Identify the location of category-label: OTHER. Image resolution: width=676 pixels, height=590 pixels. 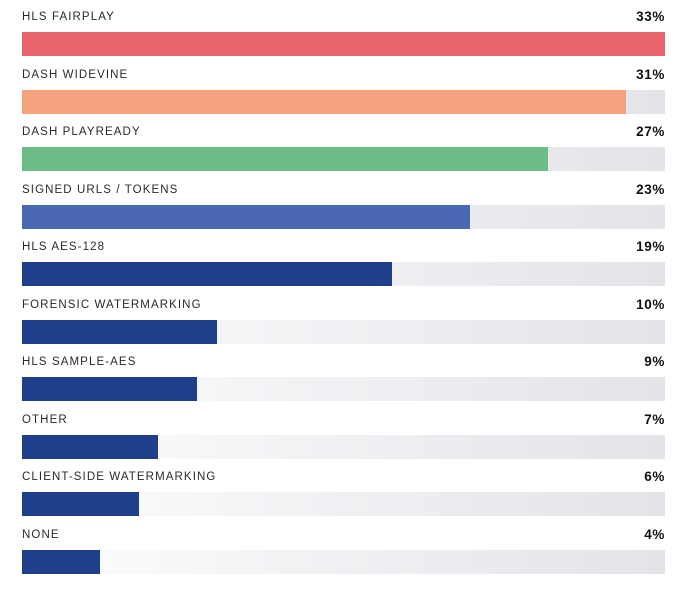
(45, 419).